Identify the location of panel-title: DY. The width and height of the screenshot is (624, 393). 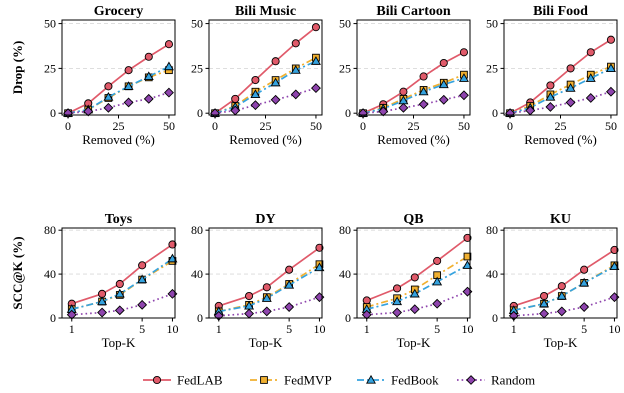
(265, 219).